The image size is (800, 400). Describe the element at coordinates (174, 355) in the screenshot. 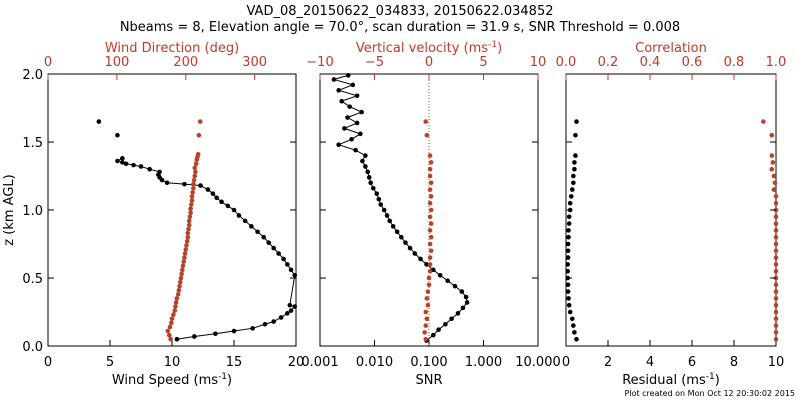

I see `wind-panel-bottom-ticks: 0 5 10 15 20` at that location.